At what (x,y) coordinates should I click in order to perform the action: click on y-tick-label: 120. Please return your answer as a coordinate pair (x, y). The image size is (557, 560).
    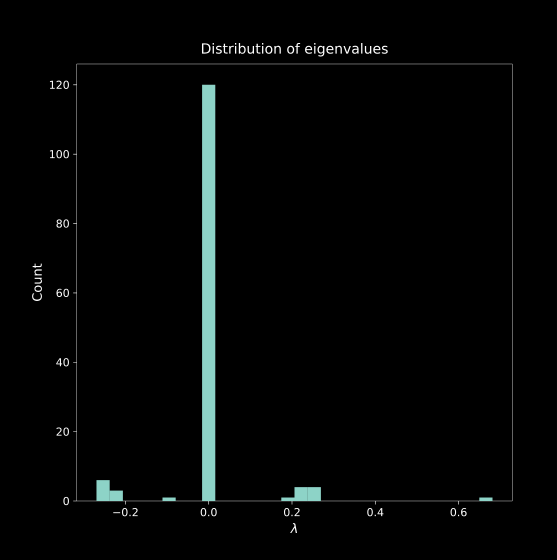
    Looking at the image, I should click on (59, 84).